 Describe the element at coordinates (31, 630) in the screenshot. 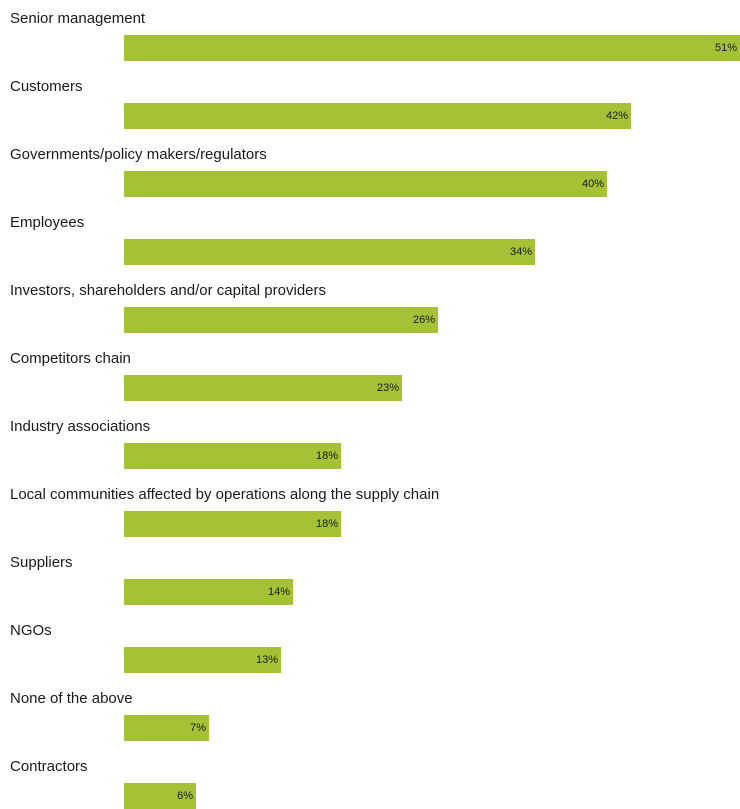

I see `category-label: NGOs` at that location.